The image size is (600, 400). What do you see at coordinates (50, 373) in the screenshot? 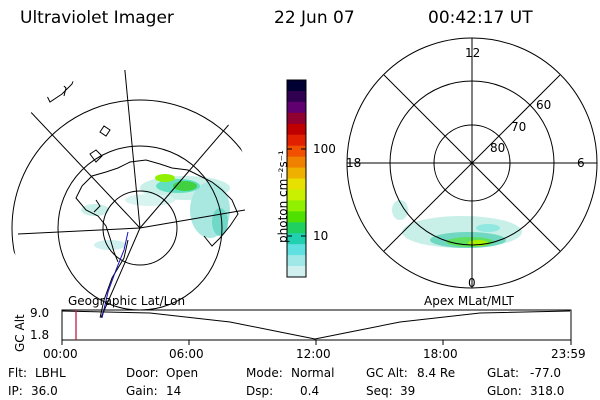
I see `status-flt-value: LBHL` at bounding box center [50, 373].